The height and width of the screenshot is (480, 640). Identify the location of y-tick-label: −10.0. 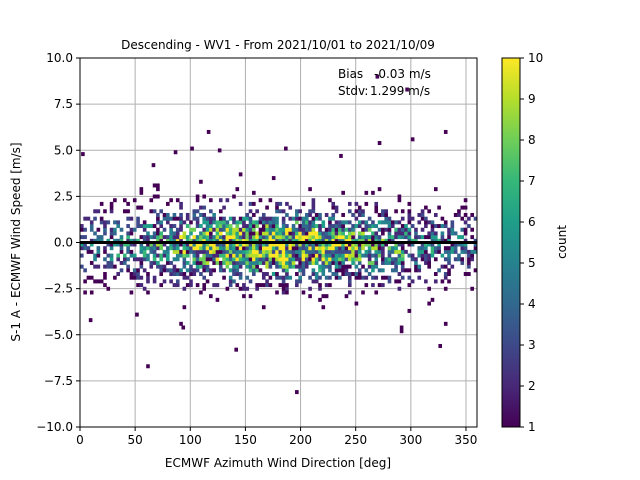
(54, 427).